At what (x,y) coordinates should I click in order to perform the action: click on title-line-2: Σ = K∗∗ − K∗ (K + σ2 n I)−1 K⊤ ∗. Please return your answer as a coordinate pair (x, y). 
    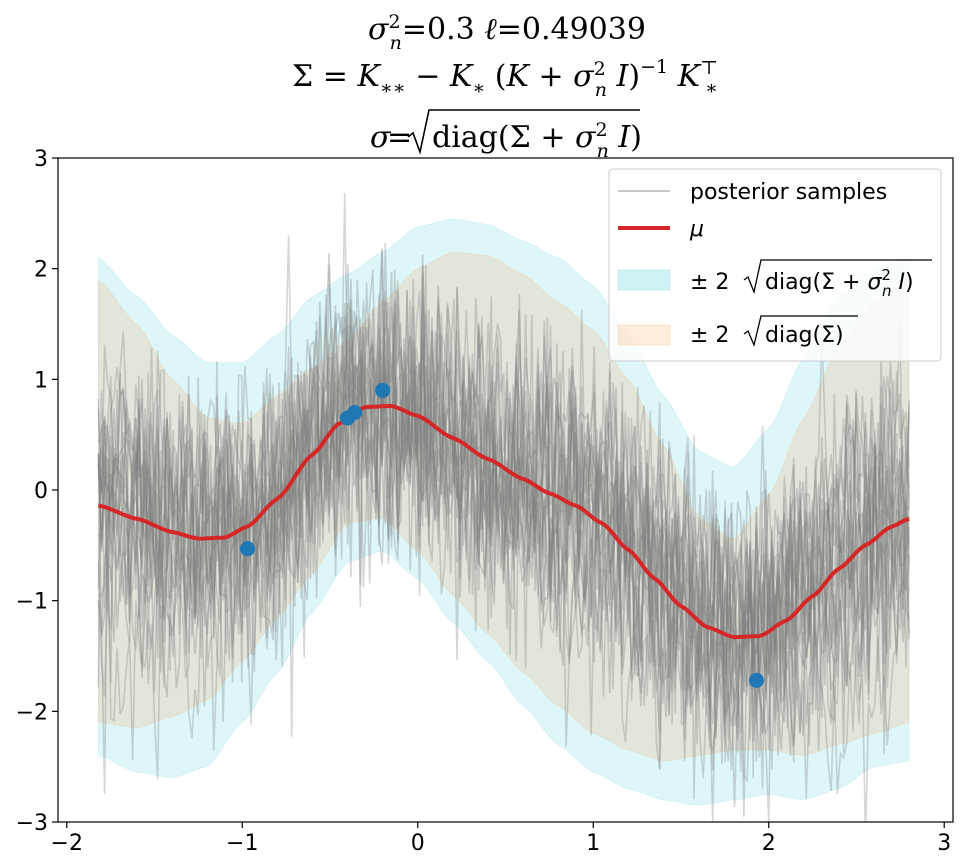
    Looking at the image, I should click on (505, 78).